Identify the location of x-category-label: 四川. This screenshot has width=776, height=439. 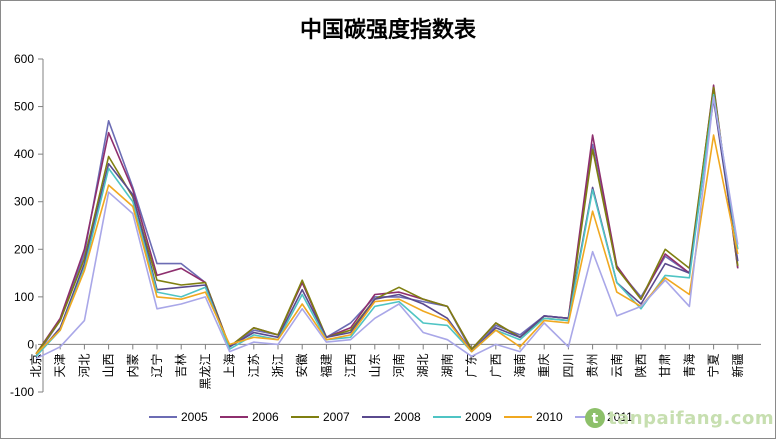
(568, 365).